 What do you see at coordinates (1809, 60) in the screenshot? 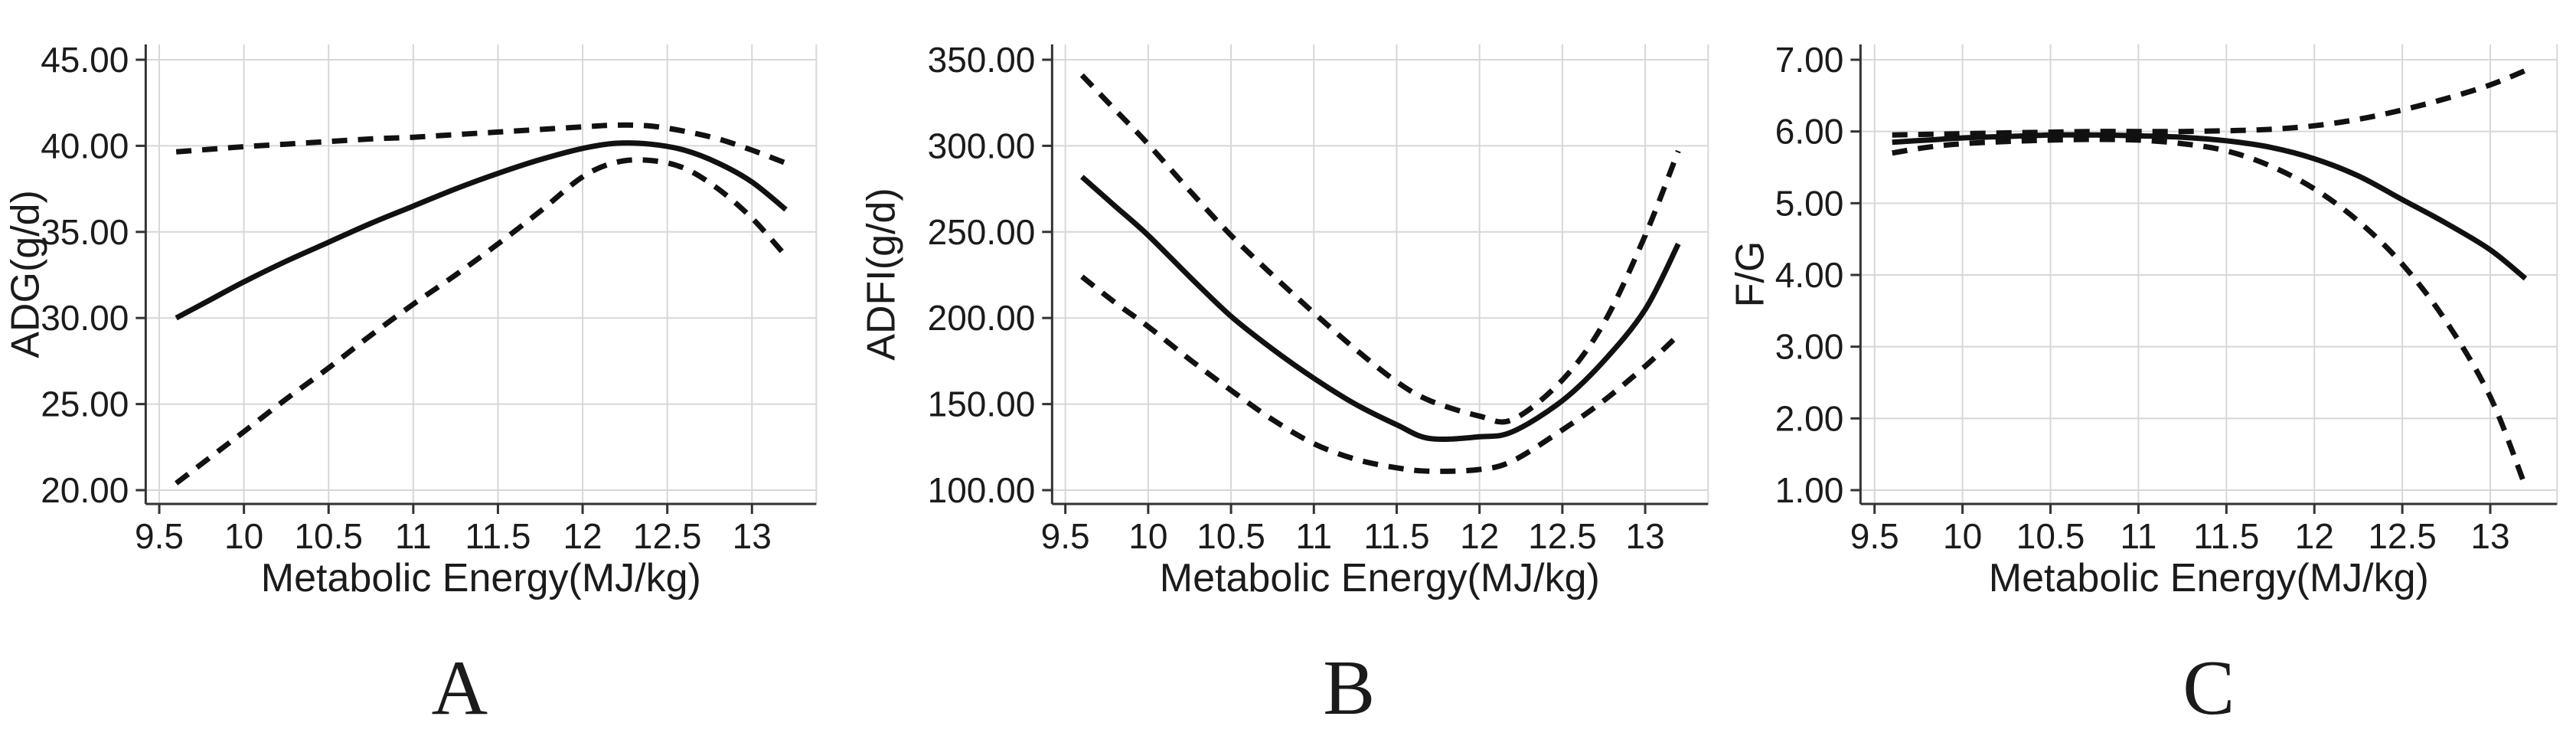
I see `y-tick-label: 7.00` at bounding box center [1809, 60].